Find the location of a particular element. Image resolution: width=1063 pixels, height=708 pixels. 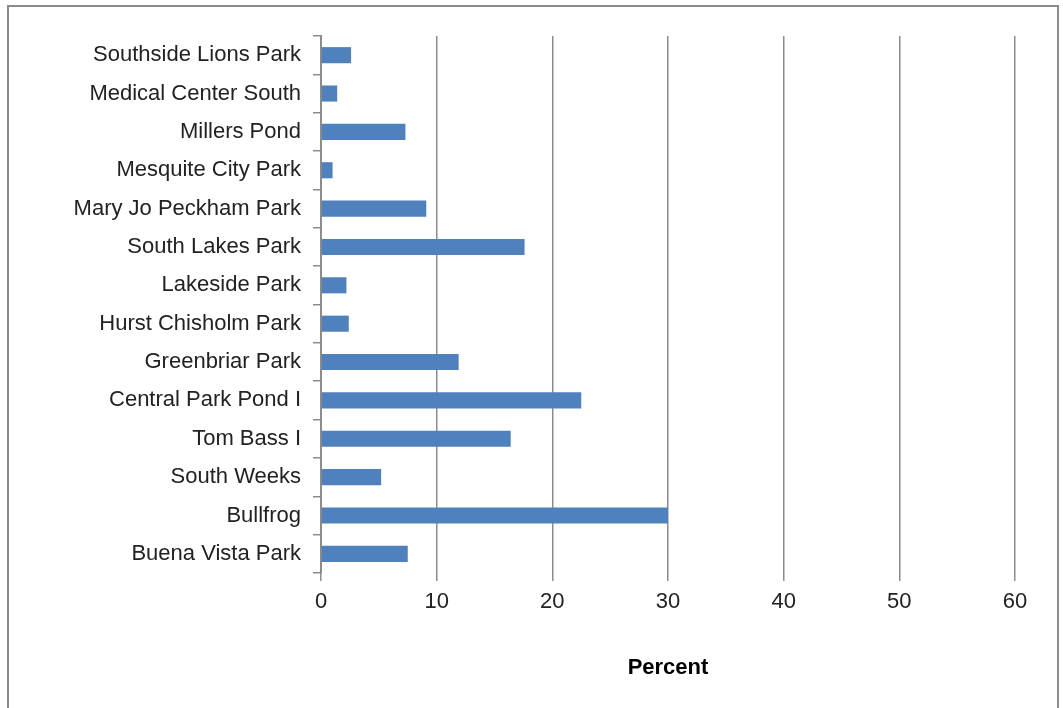

y-tick-label: Tom Bass I is located at coordinates (246, 437).